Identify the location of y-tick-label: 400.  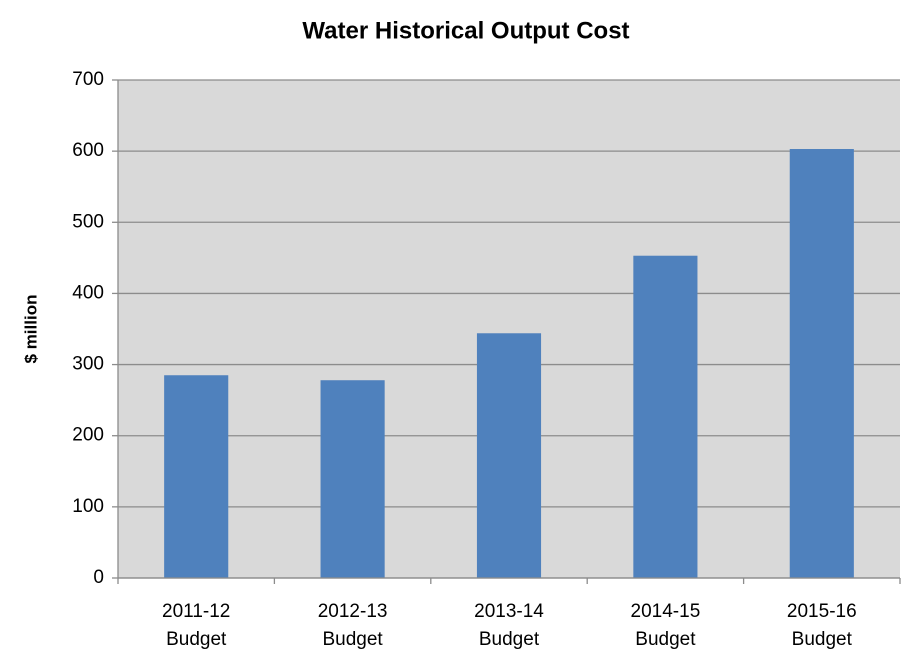
(88, 292).